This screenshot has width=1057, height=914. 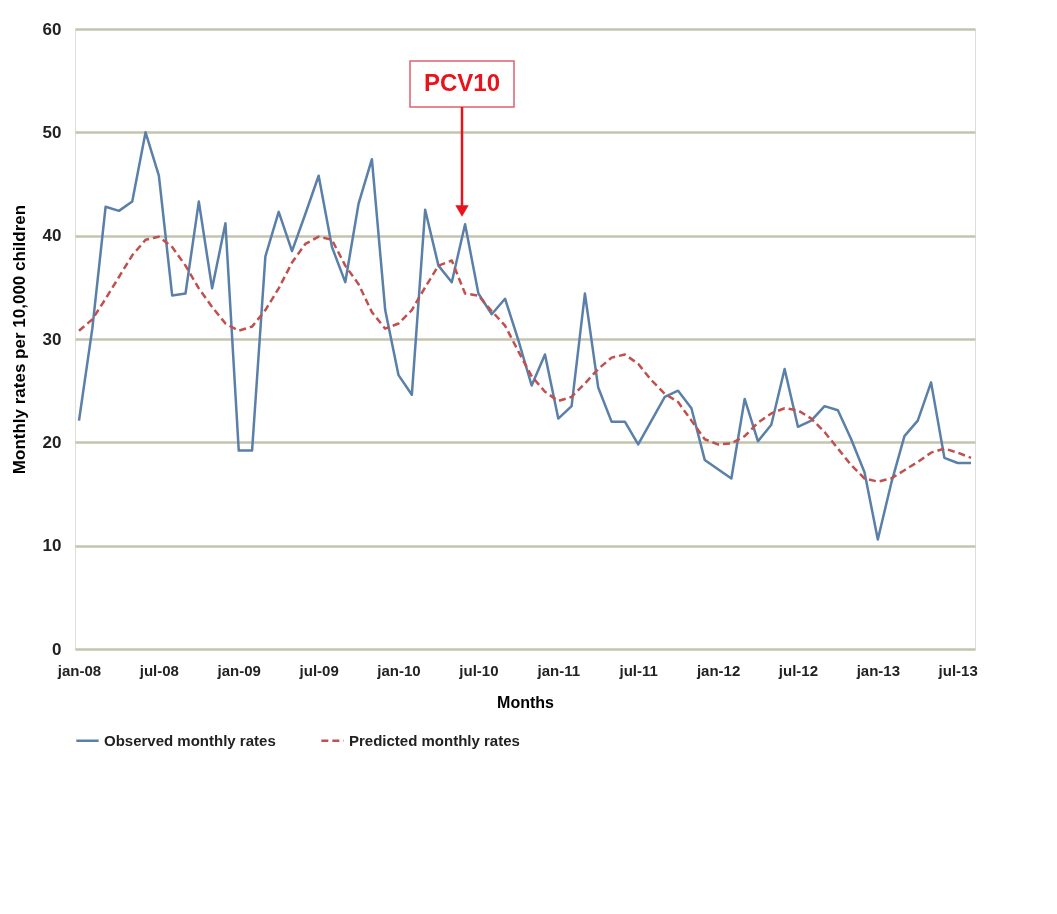 I want to click on y-tick-label: 40, so click(x=52, y=236).